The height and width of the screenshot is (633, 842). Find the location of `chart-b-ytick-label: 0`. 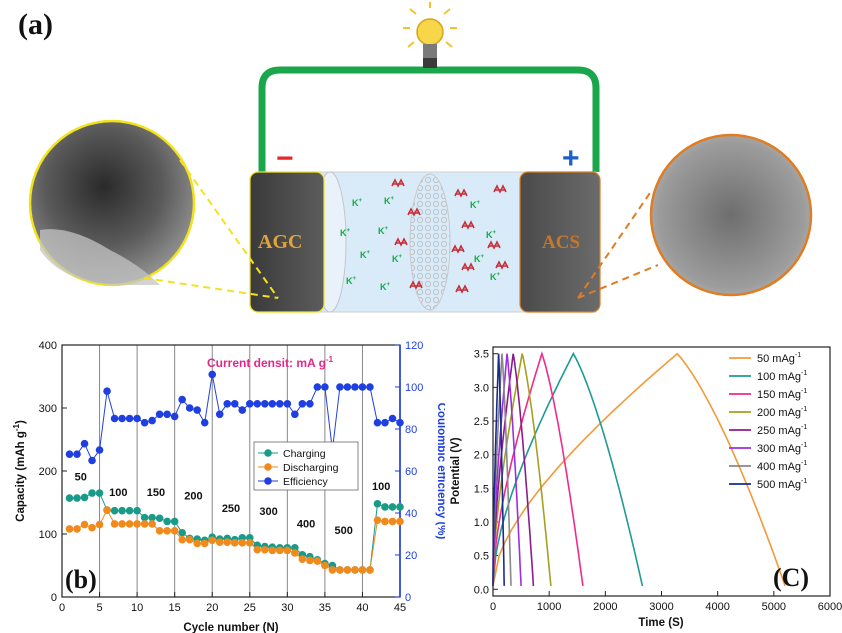

chart-b-ytick-label: 0 is located at coordinates (54, 598).